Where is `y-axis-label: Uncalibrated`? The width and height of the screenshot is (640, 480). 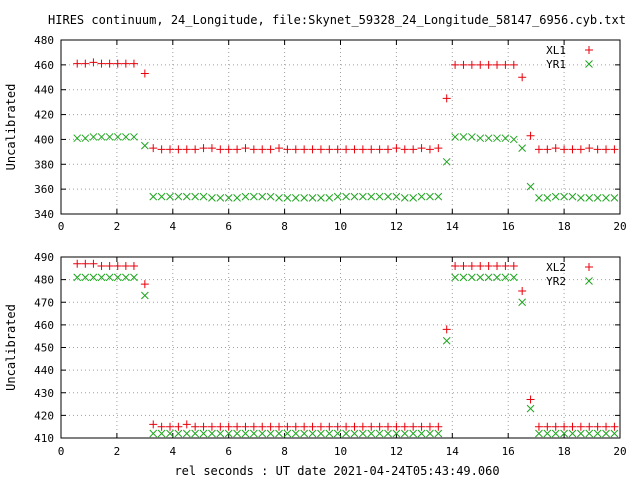 y-axis-label: Uncalibrated is located at coordinates (11, 347).